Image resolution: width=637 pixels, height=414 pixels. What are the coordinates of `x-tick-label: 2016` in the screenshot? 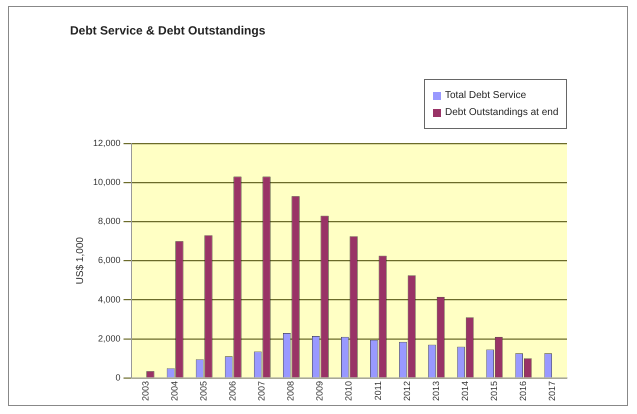 It's located at (523, 391).